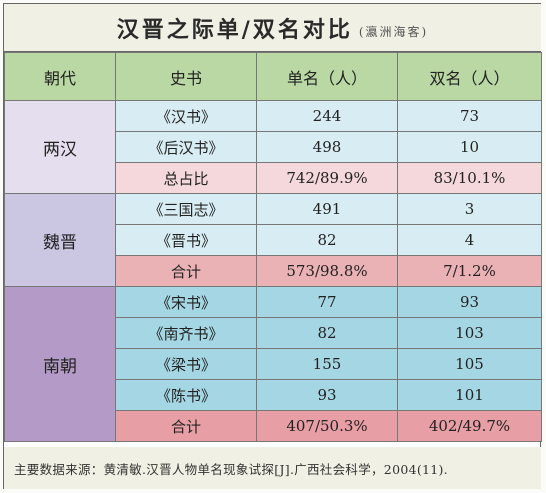 Image resolution: width=546 pixels, height=493 pixels. I want to click on single-cell: 244, so click(327, 116).